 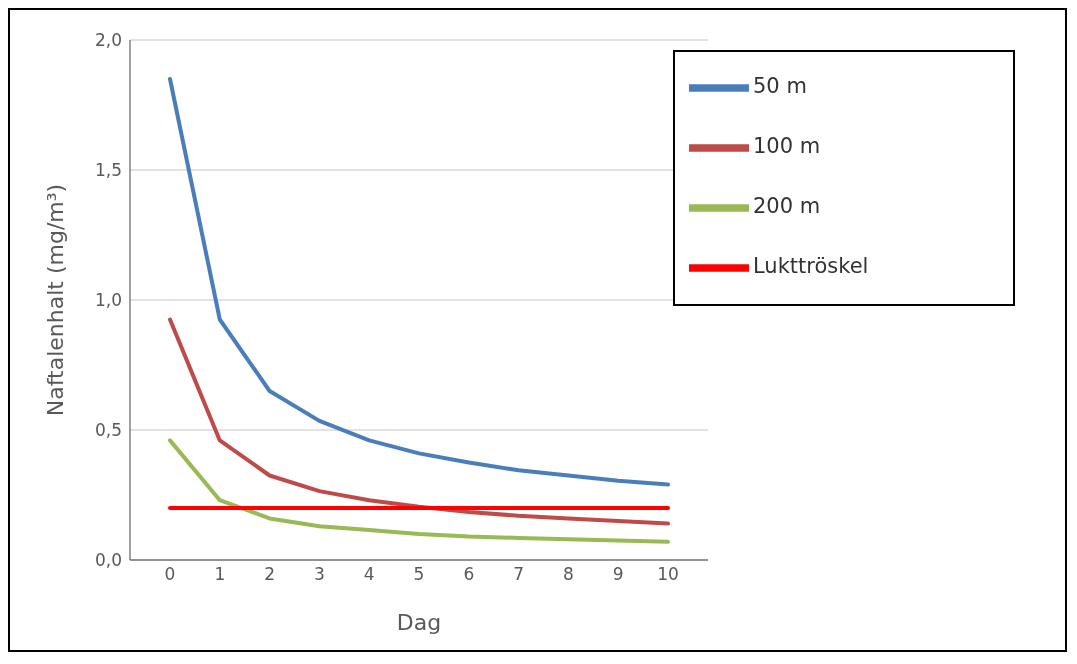 I want to click on x-tick-label: 0, so click(x=170, y=574).